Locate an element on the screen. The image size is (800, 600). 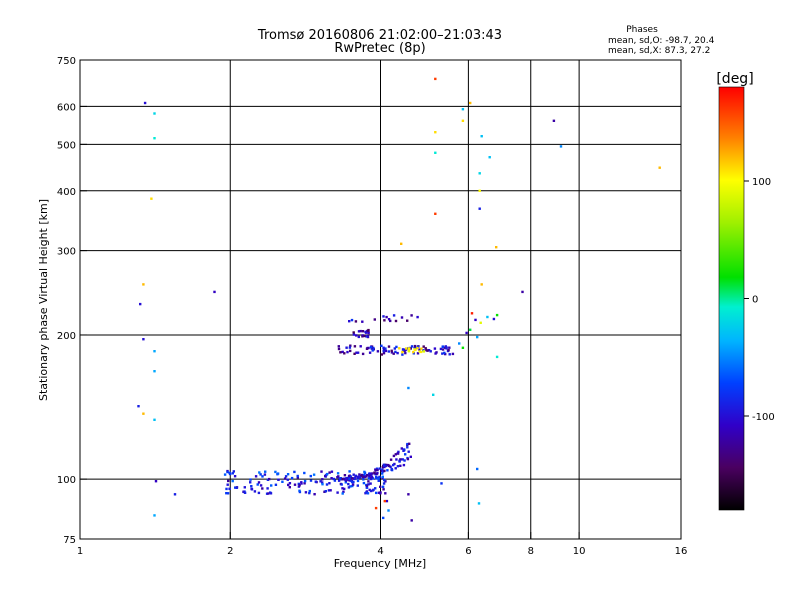
y-tick-label: 200 is located at coordinates (66, 336).